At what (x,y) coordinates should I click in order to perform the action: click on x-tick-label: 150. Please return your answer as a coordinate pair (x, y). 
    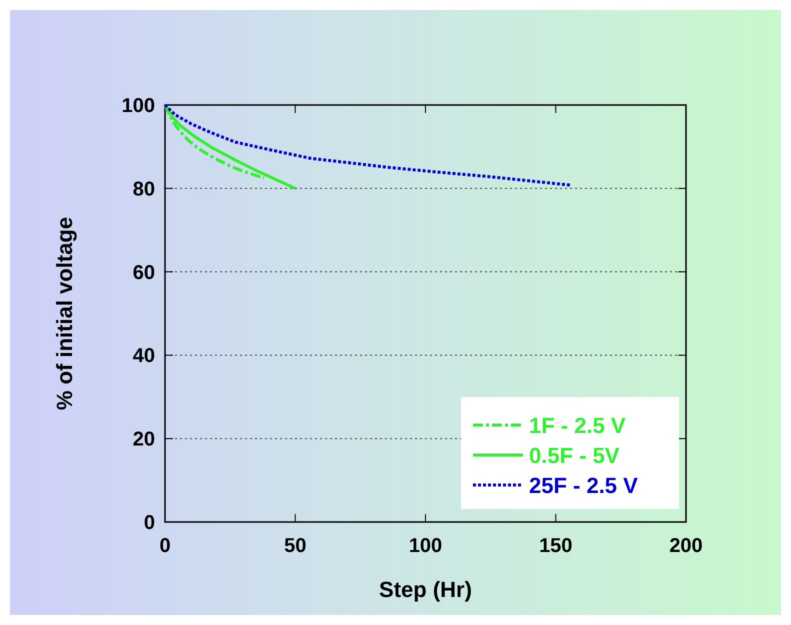
    Looking at the image, I should click on (555, 546).